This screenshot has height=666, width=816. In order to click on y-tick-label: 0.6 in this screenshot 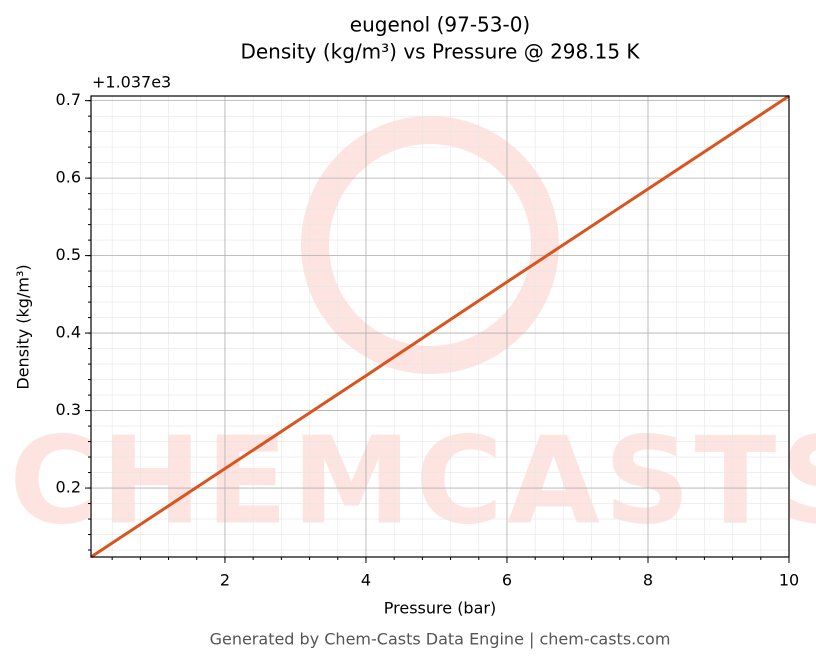, I will do `click(68, 177)`.